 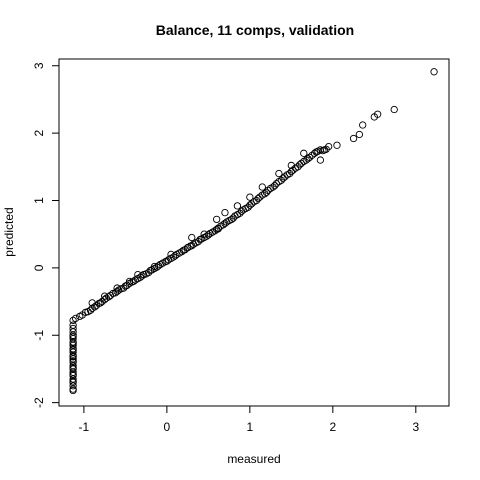 I want to click on x-tick-label: 0, so click(x=167, y=427).